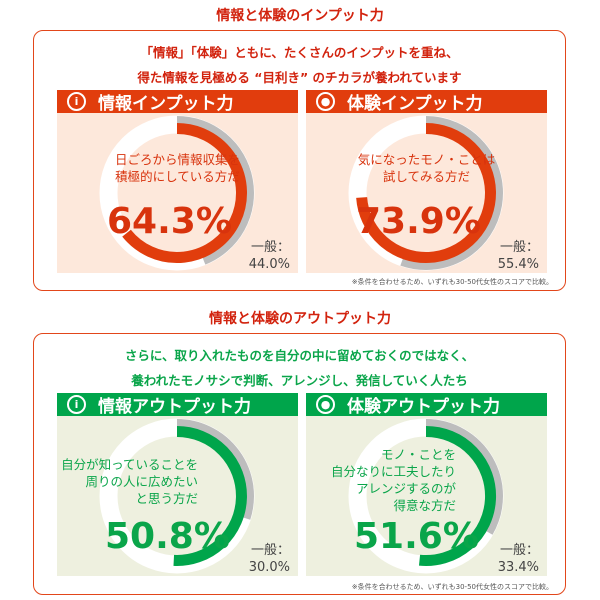 The width and height of the screenshot is (600, 600). I want to click on lead-line: 得た情報を見極める “目利き” のチカラが養われています, so click(299, 77).